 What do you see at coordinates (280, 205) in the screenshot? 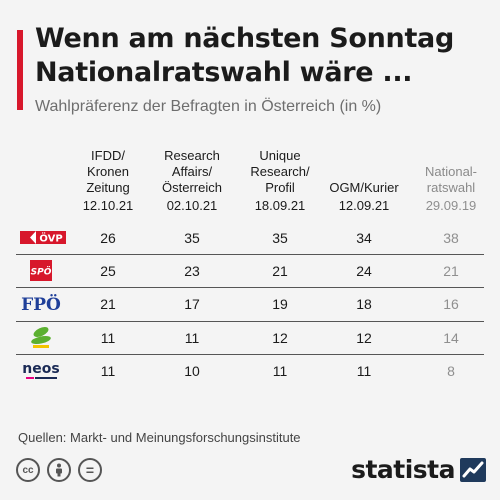
I see `column-date: 18.09.21` at bounding box center [280, 205].